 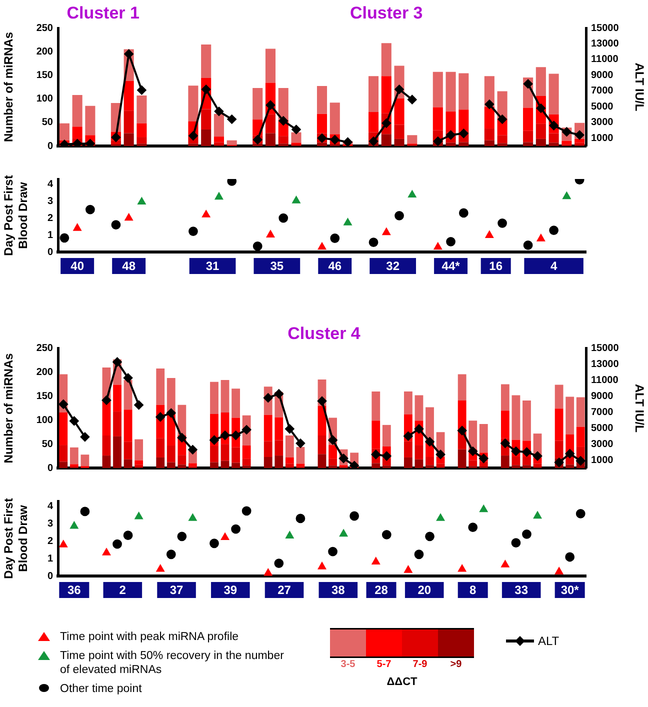 What do you see at coordinates (122, 589) in the screenshot?
I see `text: 2` at bounding box center [122, 589].